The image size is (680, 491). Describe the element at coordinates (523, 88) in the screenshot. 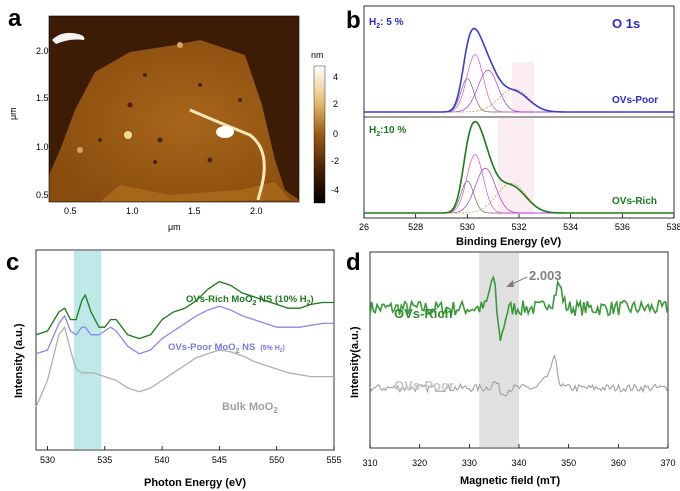

I see `xps-shade-top` at that location.